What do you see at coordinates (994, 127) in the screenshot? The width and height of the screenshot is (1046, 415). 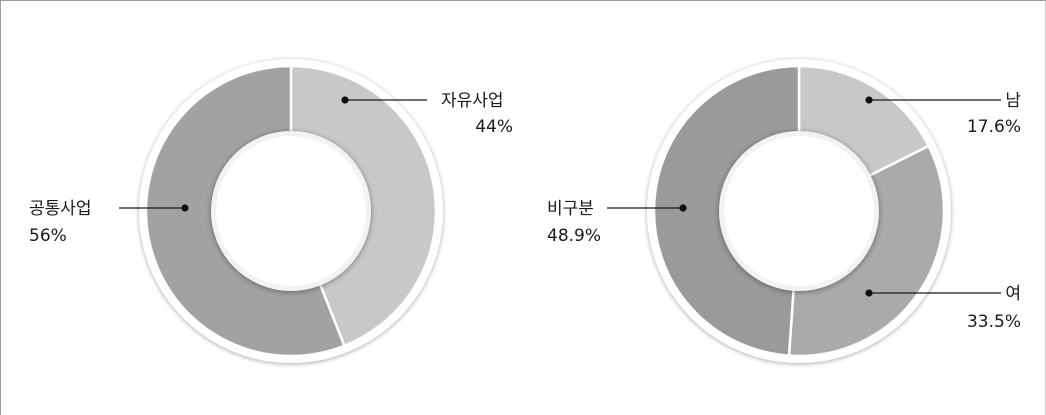 I see `slice-value-2-1: 17.6%` at bounding box center [994, 127].